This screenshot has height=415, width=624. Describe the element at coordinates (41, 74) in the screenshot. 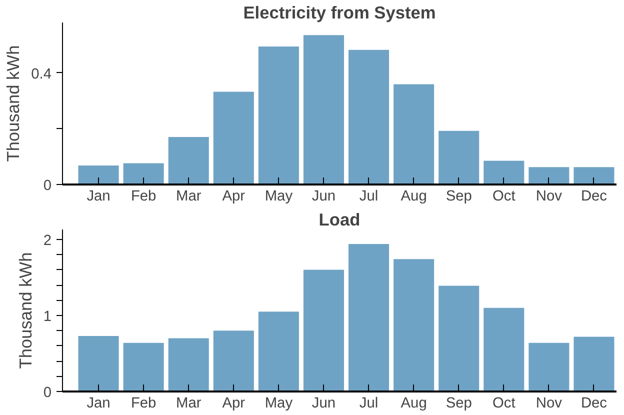

I see `y-tick-label: 0.4` at that location.